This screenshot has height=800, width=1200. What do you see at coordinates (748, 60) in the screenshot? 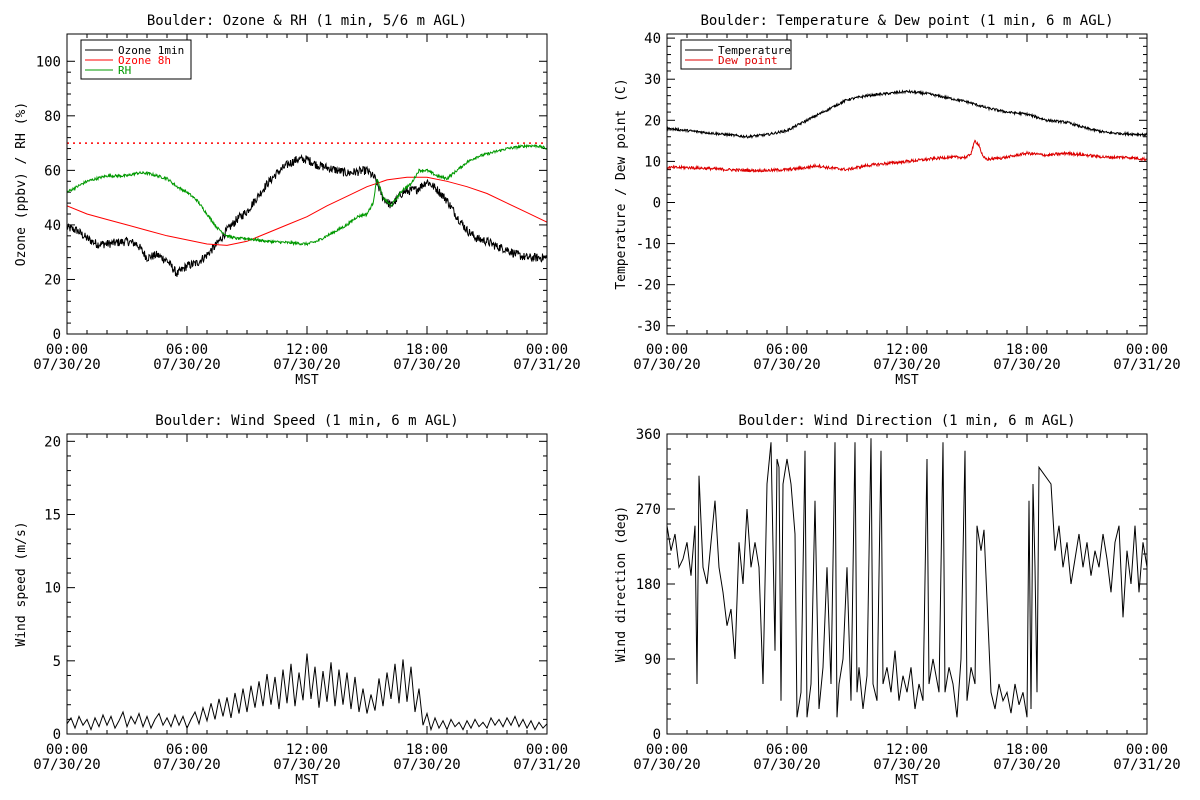
I see `legend-entry: Dew point` at bounding box center [748, 60].